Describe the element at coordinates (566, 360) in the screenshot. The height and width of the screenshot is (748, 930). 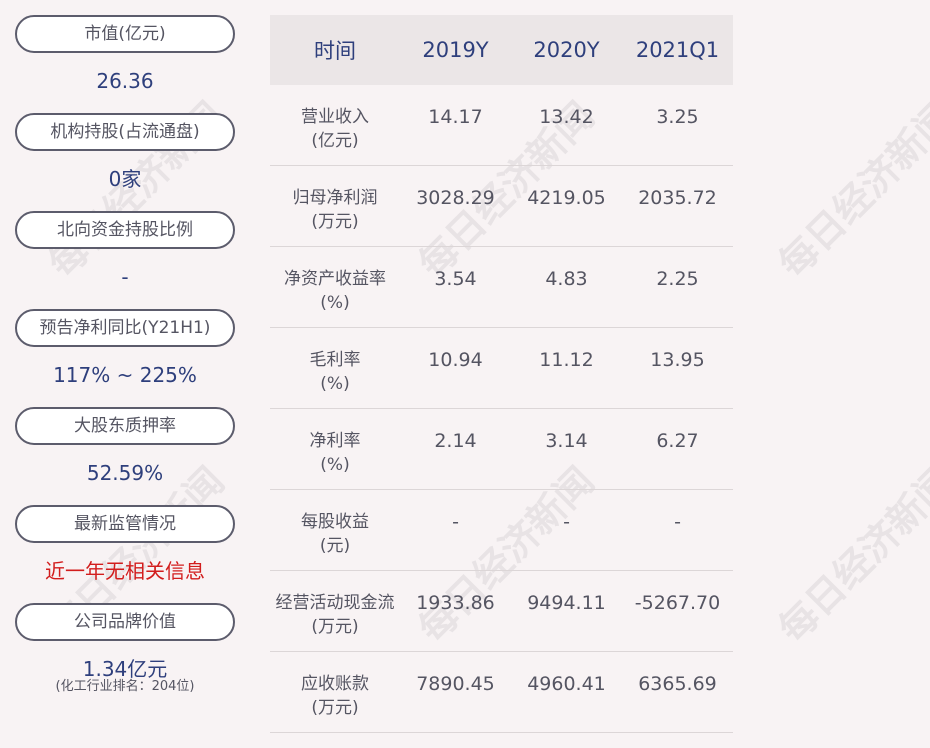
I see `table-cell: 11.12` at that location.